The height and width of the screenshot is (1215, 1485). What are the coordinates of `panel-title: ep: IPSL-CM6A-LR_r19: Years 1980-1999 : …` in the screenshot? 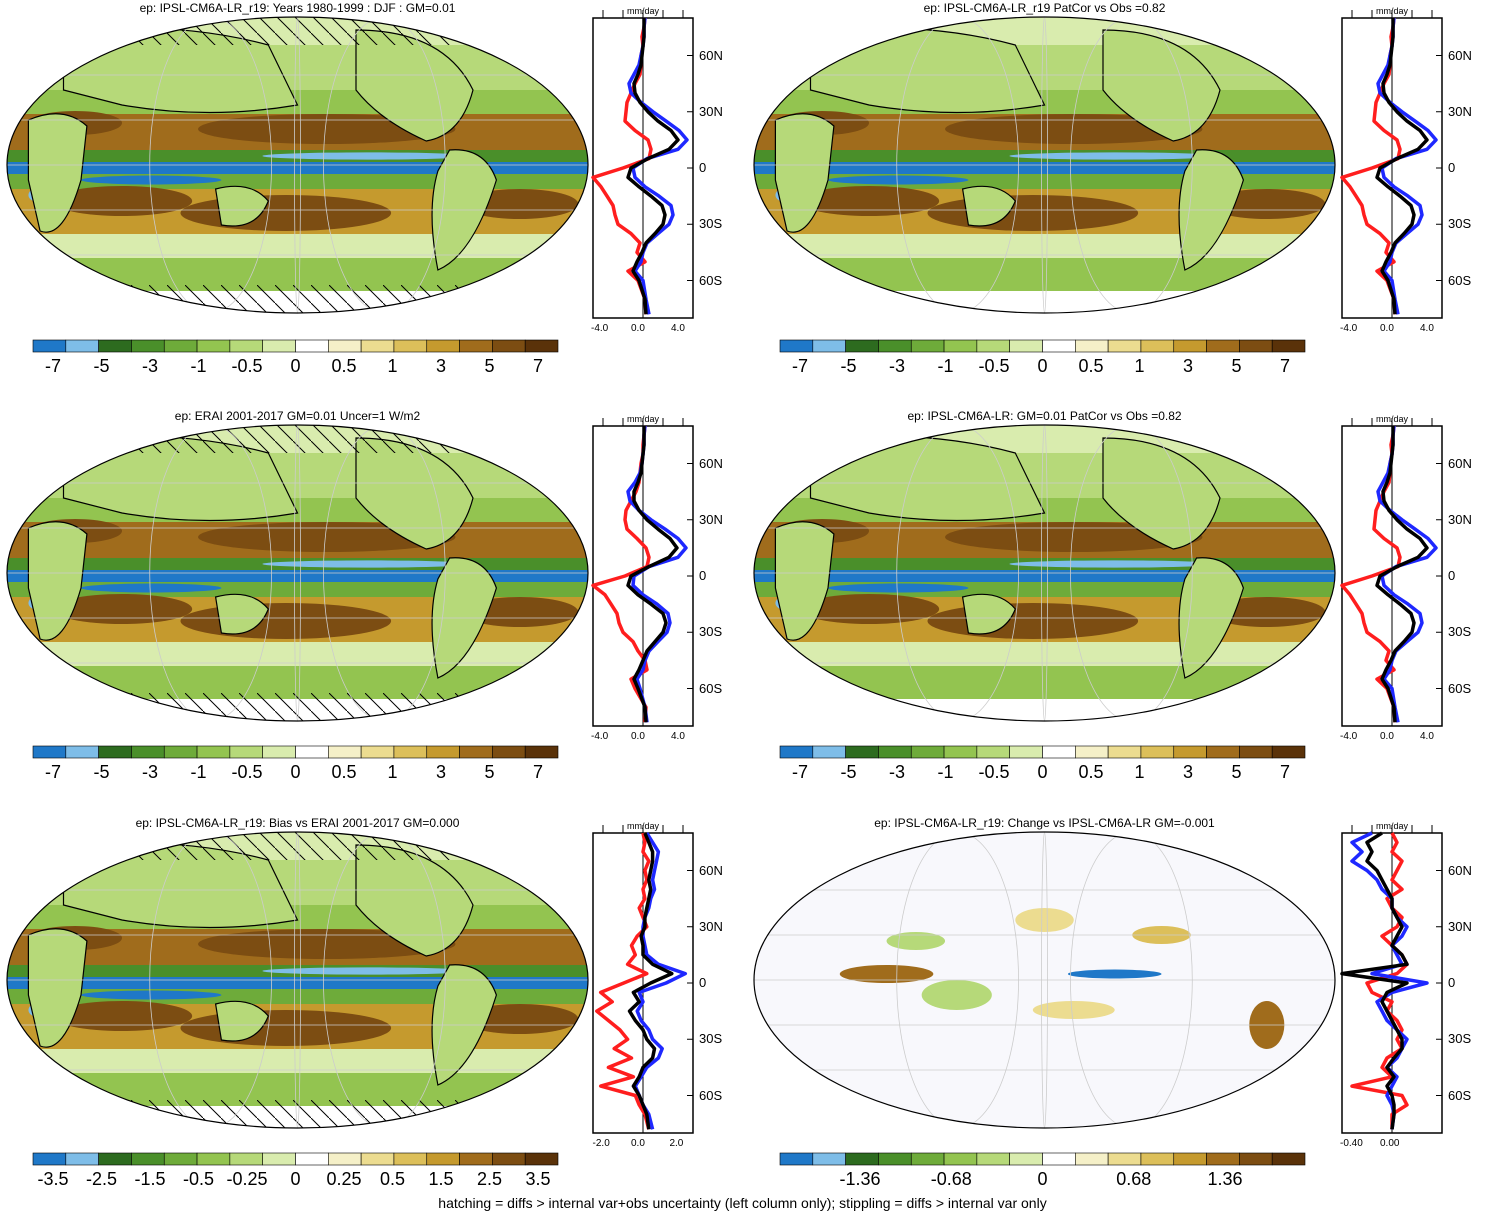 It's located at (297, 8).